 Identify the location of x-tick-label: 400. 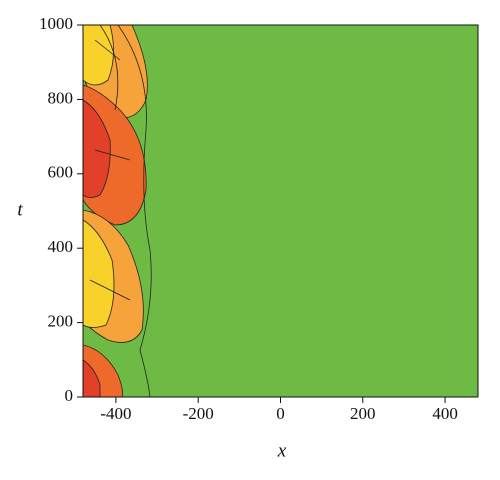
(445, 413).